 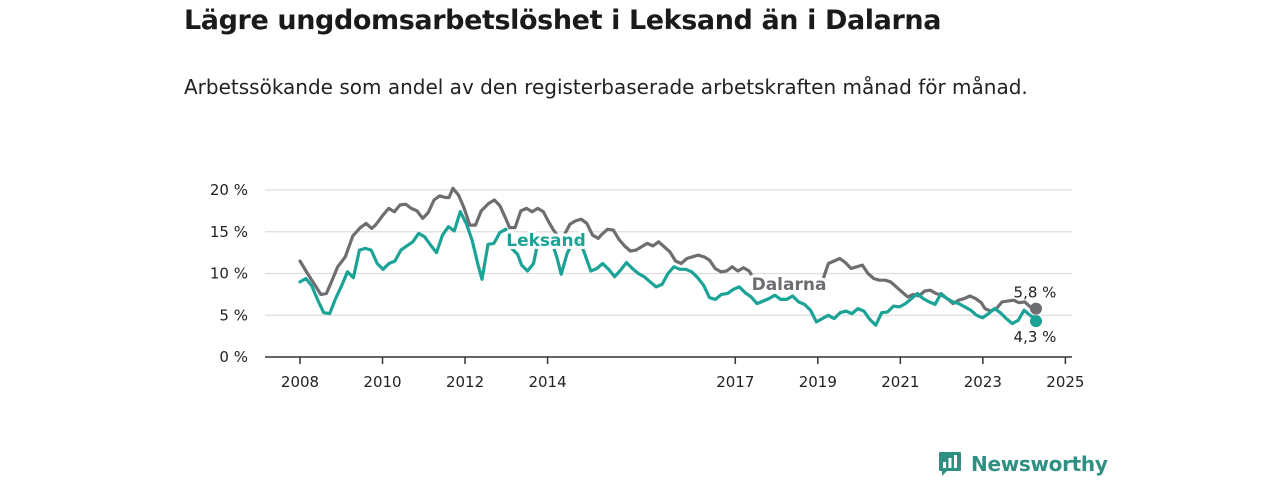 What do you see at coordinates (983, 382) in the screenshot?
I see `x-tick-label: 2023` at bounding box center [983, 382].